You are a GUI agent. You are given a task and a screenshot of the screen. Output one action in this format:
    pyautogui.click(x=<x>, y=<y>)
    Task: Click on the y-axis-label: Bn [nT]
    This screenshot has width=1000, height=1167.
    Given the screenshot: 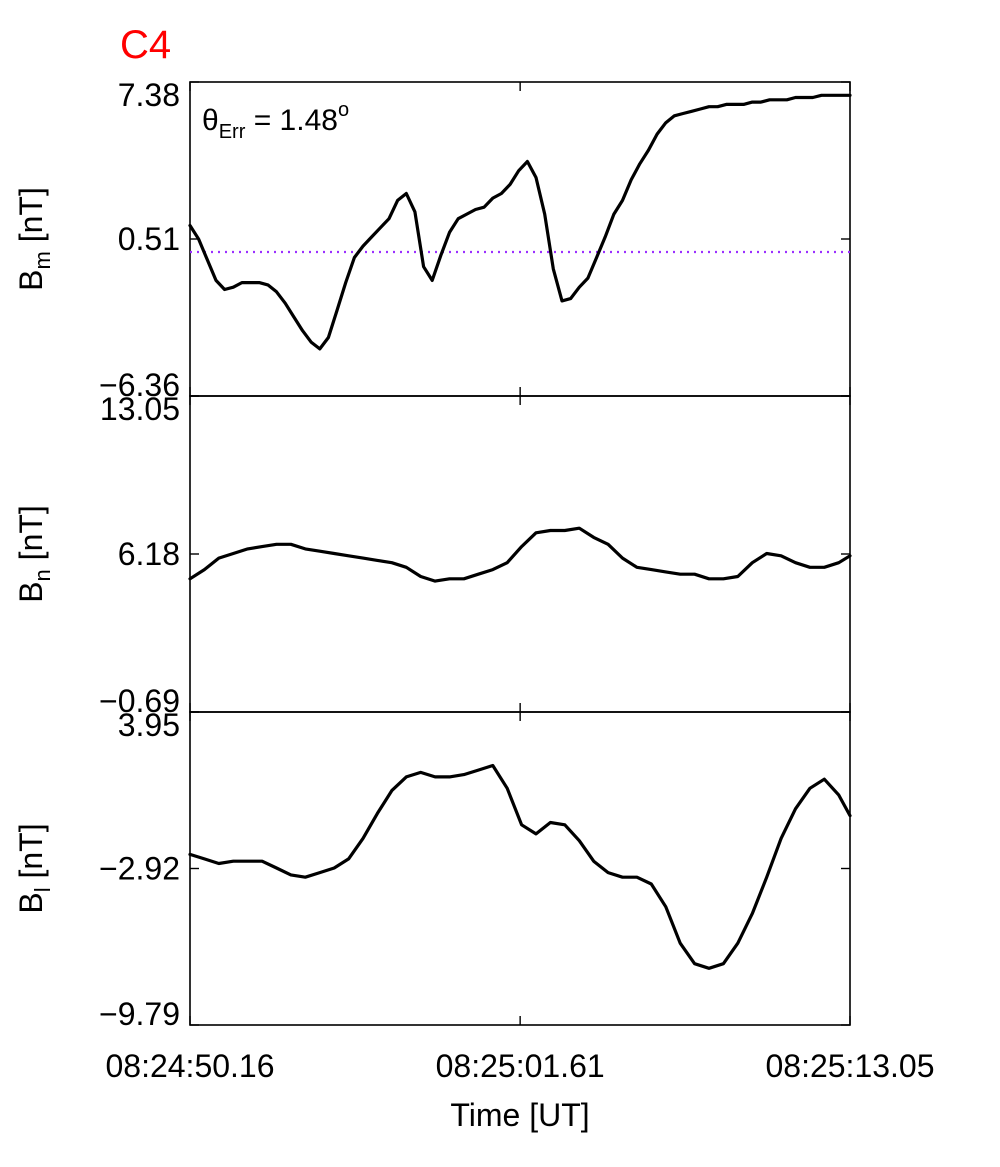 What is the action you would take?
    pyautogui.click(x=34, y=554)
    